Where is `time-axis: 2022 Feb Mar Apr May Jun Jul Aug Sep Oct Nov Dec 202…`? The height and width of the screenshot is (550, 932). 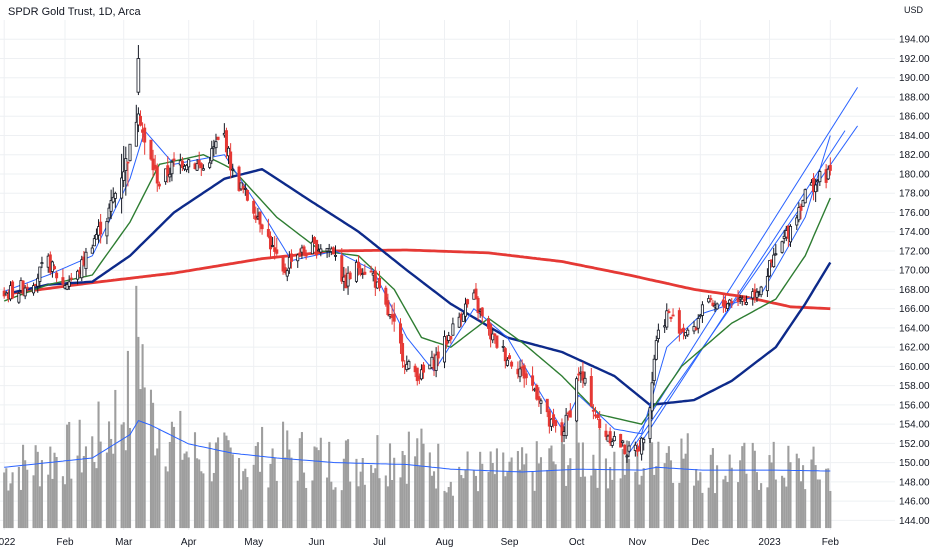 time-axis: 2022 Feb Mar Apr May Jun Jul Aug Sep Oct Nov Dec 202… is located at coordinates (419, 542).